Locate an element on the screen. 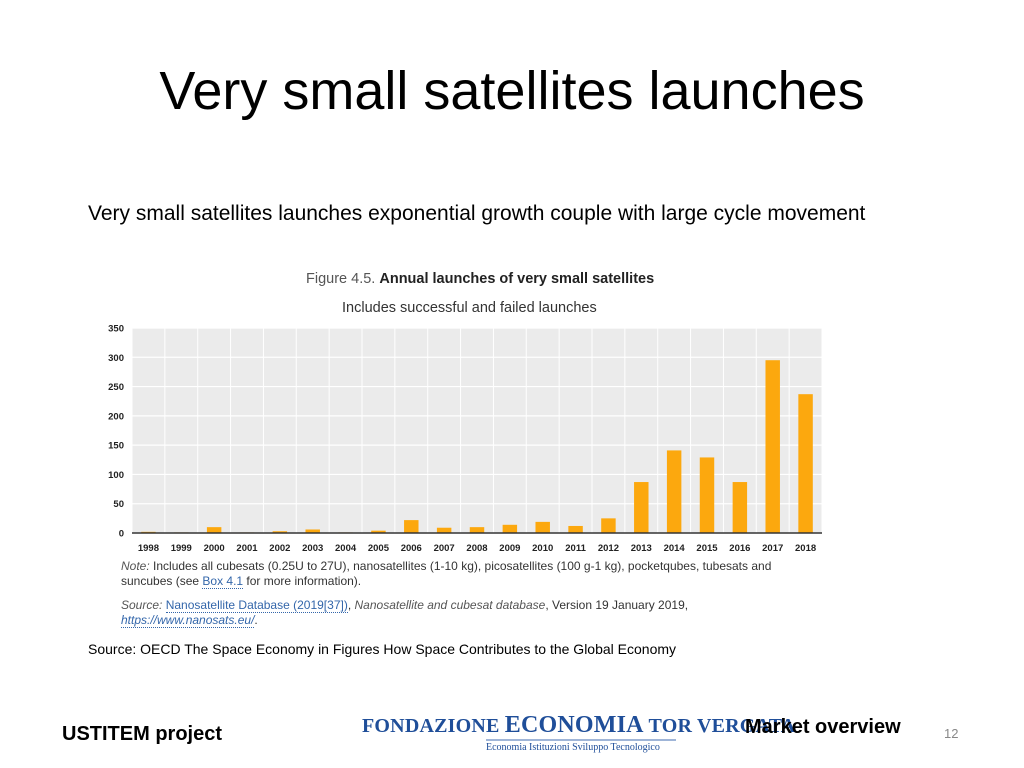  x-tick-label: 2004 is located at coordinates (346, 548).